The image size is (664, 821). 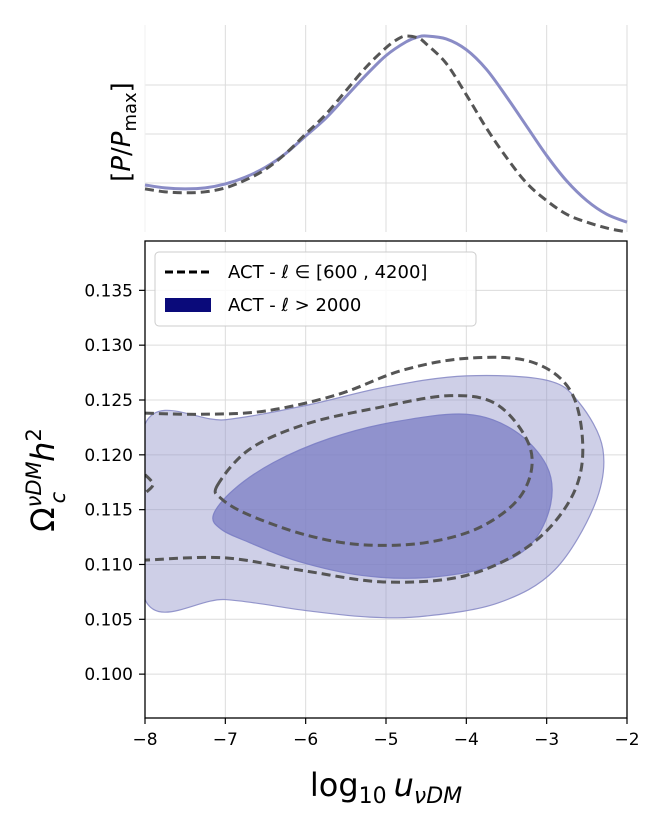 What do you see at coordinates (108, 346) in the screenshot?
I see `y-tick-label: 0.130` at bounding box center [108, 346].